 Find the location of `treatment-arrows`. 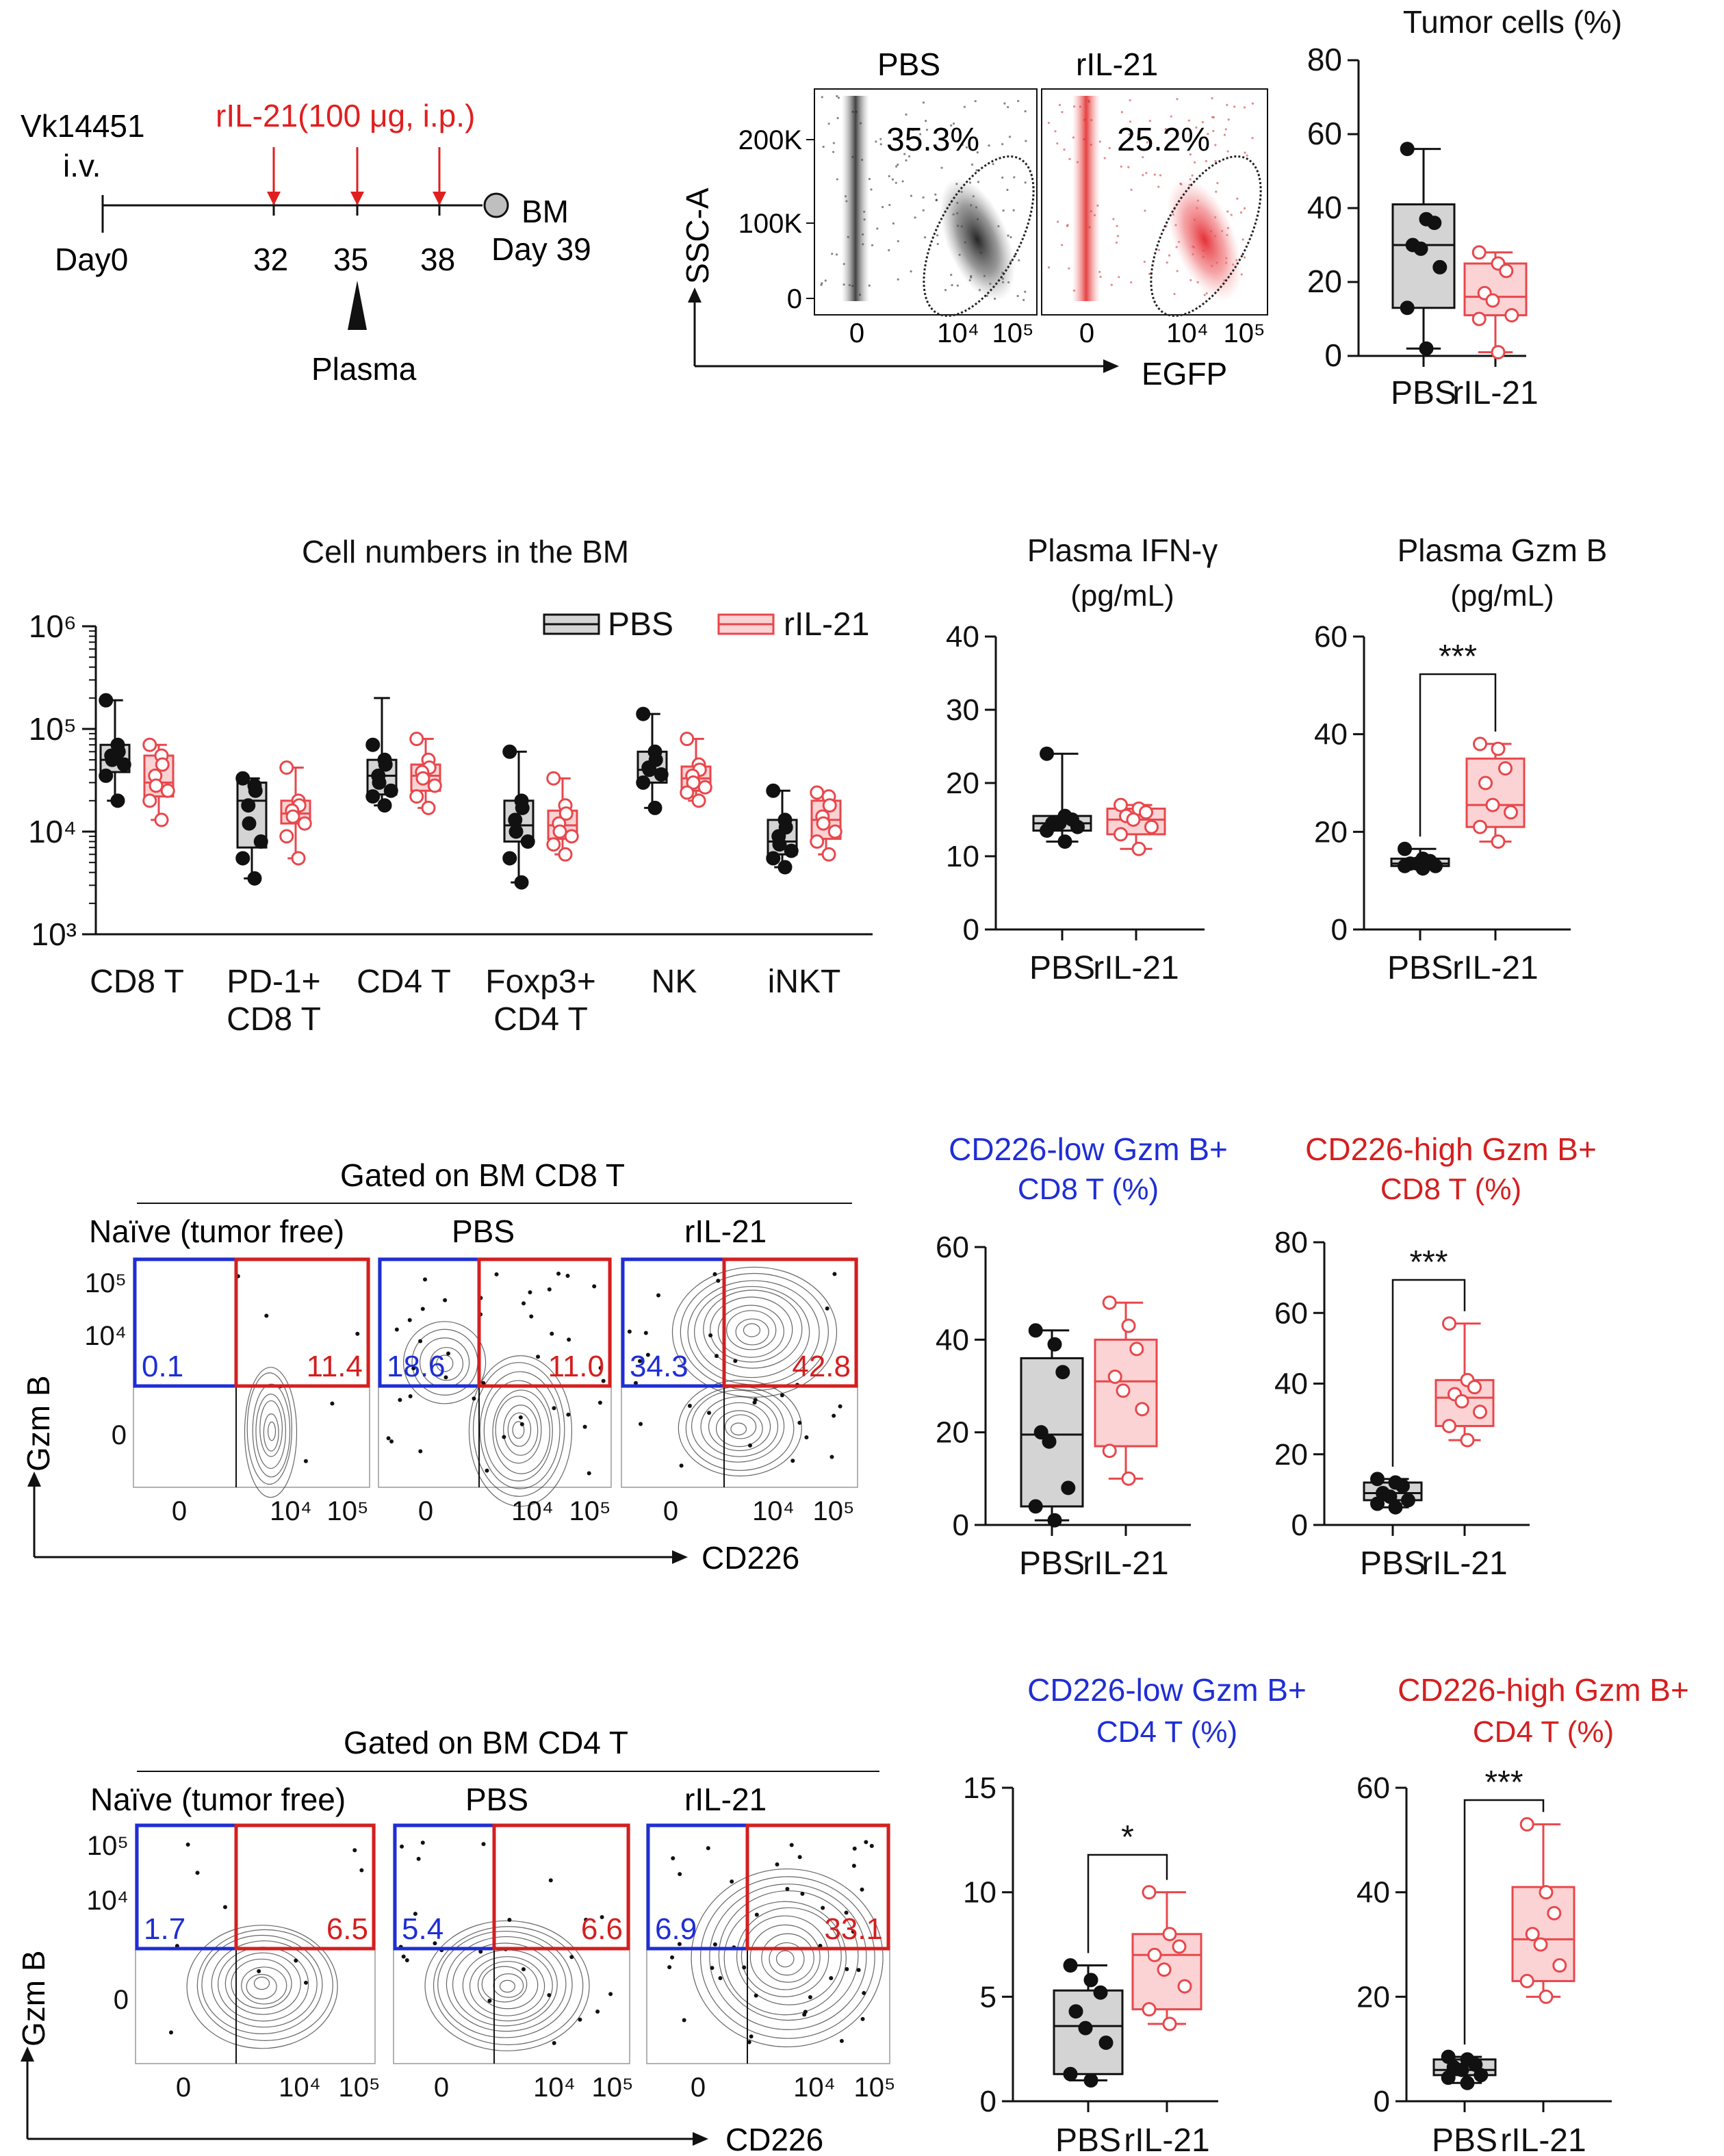

treatment-arrows is located at coordinates (356, 176).